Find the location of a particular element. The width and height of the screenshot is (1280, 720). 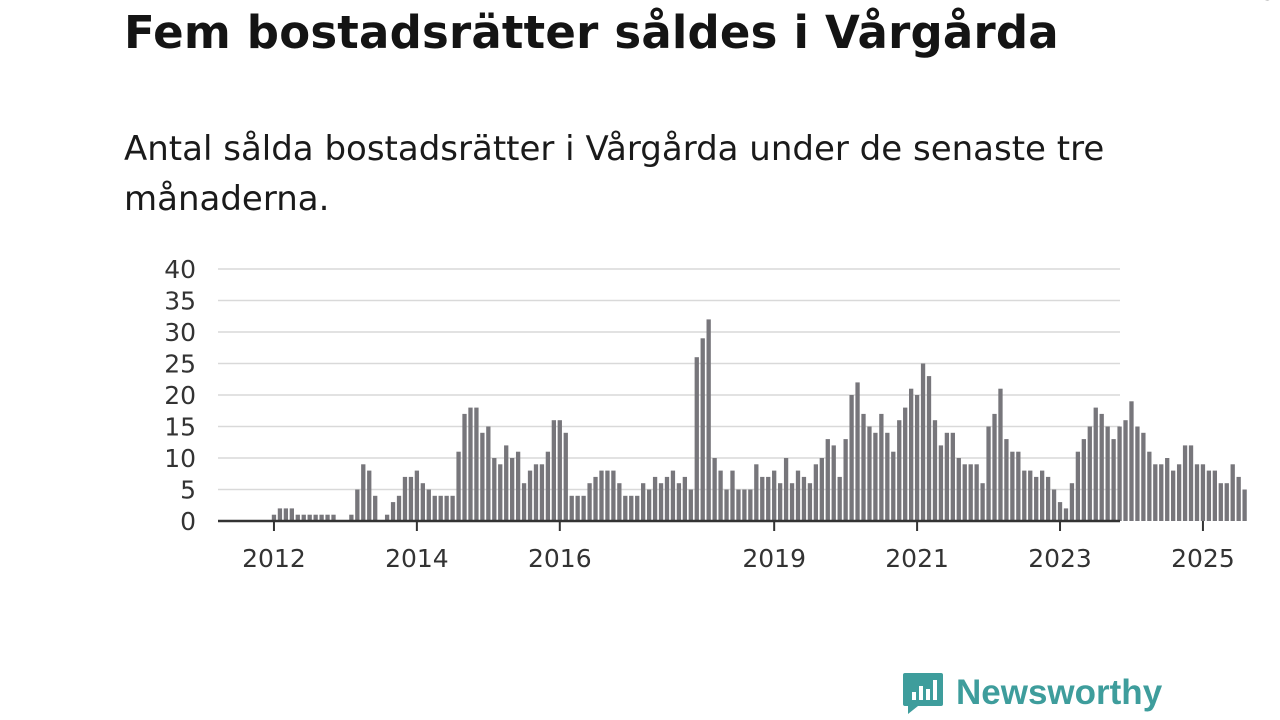

y-tick-label: 0 is located at coordinates (188, 521).